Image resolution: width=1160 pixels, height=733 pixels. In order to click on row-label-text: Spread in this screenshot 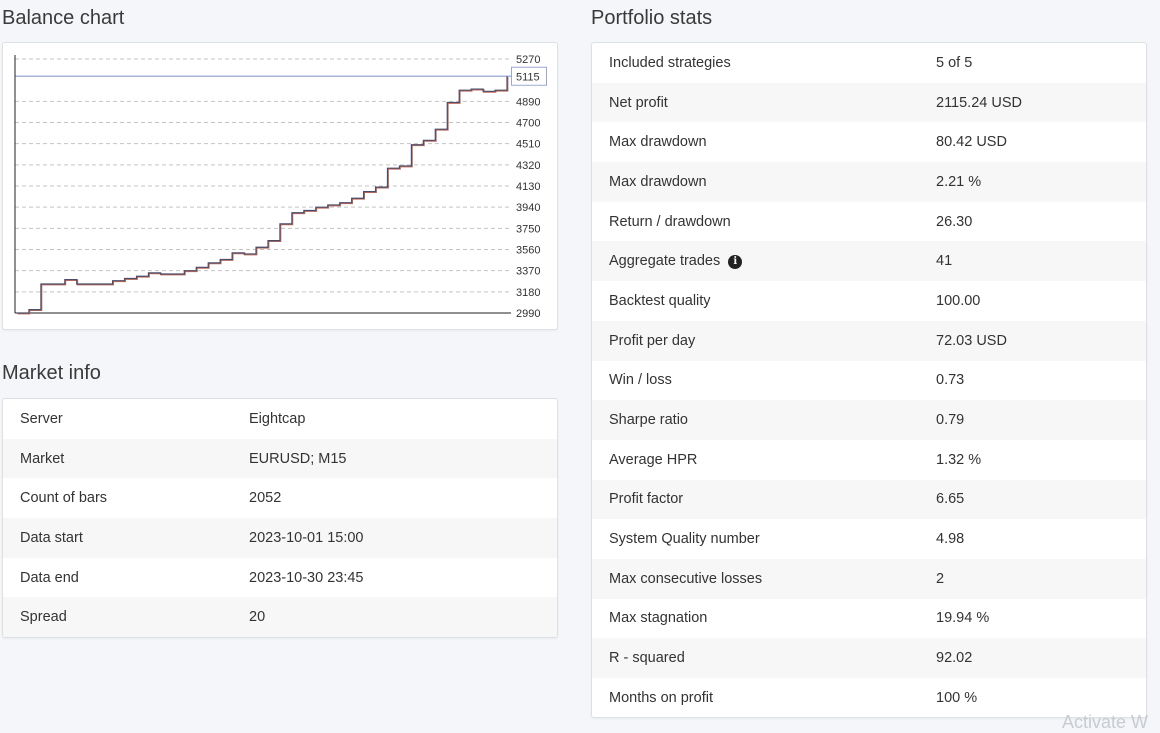, I will do `click(43, 617)`.